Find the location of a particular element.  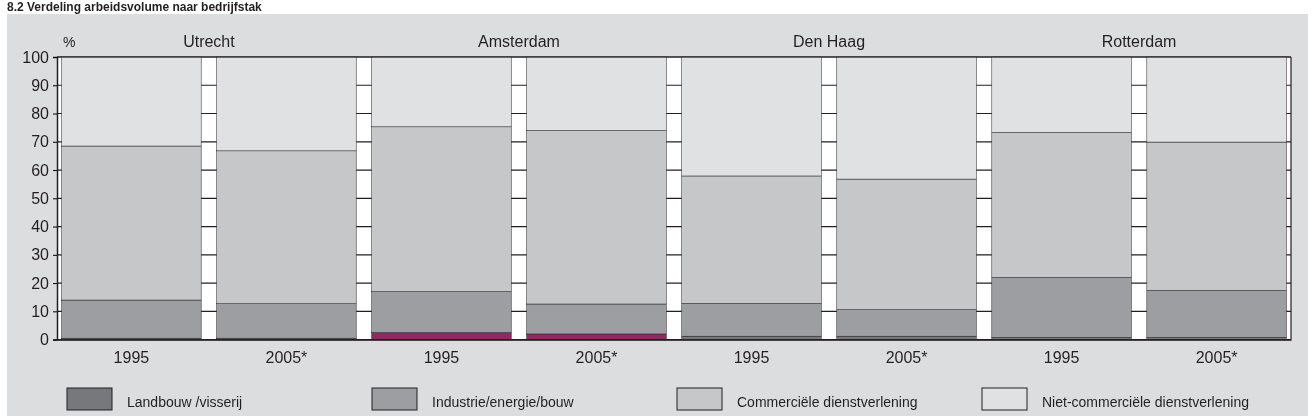

legend-label: Industrie/energie/bouw is located at coordinates (503, 402).